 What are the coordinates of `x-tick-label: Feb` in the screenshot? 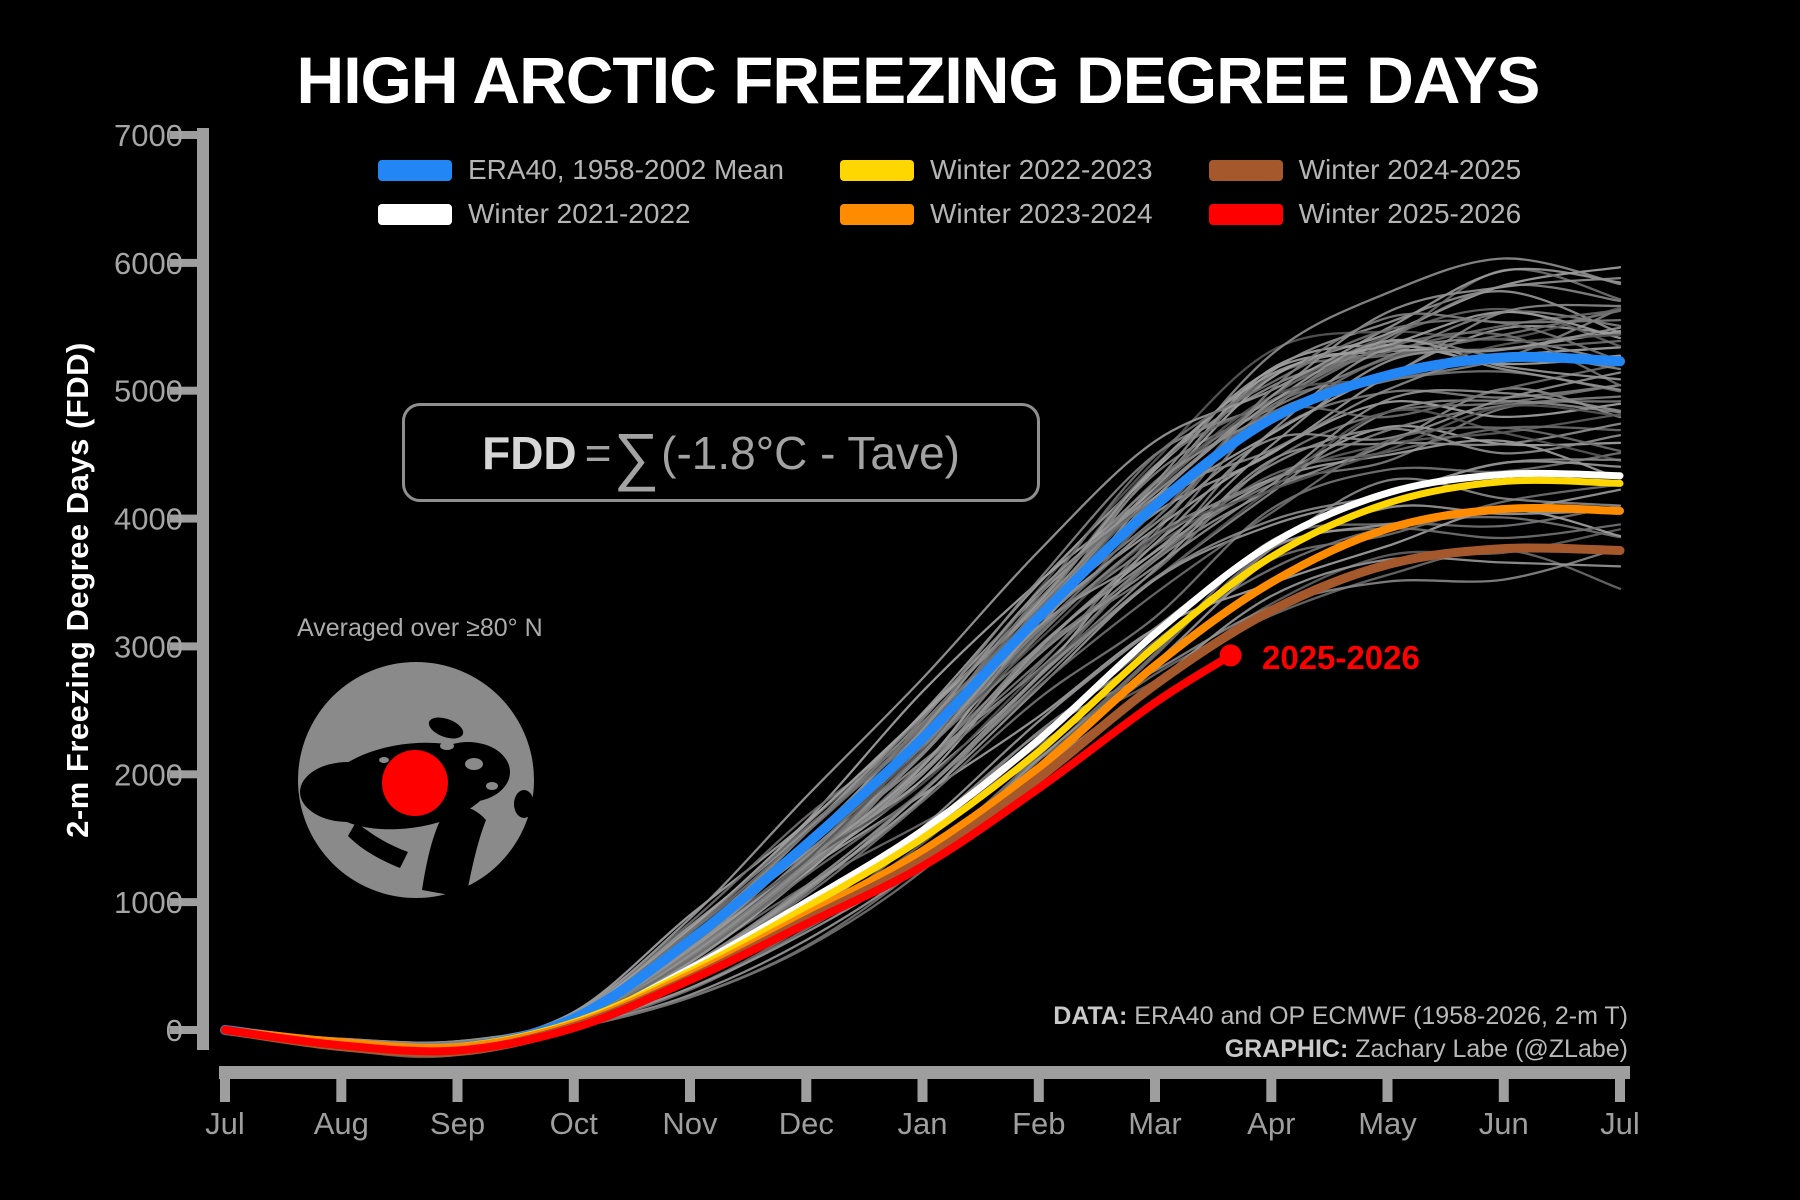 It's located at (1038, 1123).